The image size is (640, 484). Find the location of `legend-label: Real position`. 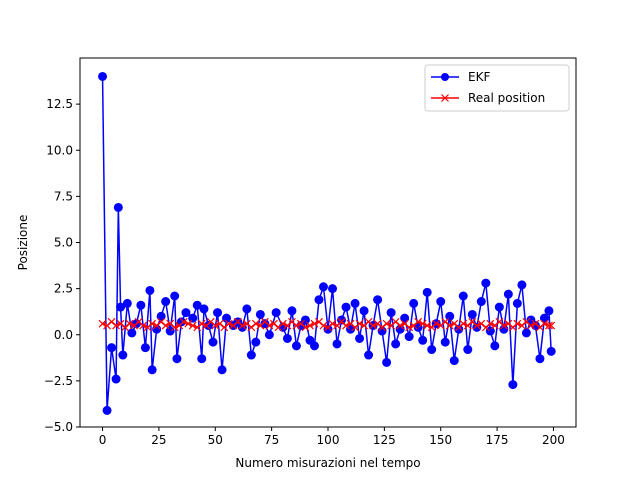

legend-label: Real position is located at coordinates (506, 98).